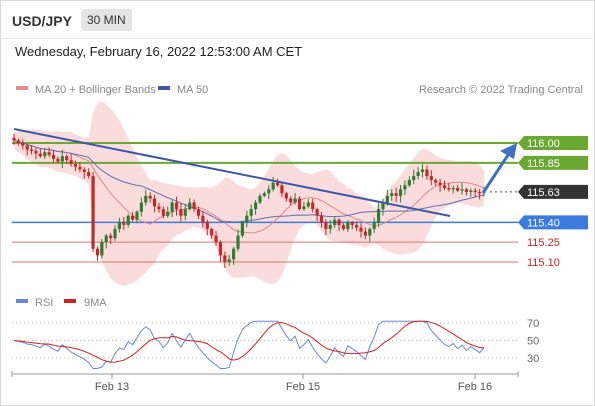 The height and width of the screenshot is (406, 595). I want to click on rsi-tick-30: 30, so click(533, 359).